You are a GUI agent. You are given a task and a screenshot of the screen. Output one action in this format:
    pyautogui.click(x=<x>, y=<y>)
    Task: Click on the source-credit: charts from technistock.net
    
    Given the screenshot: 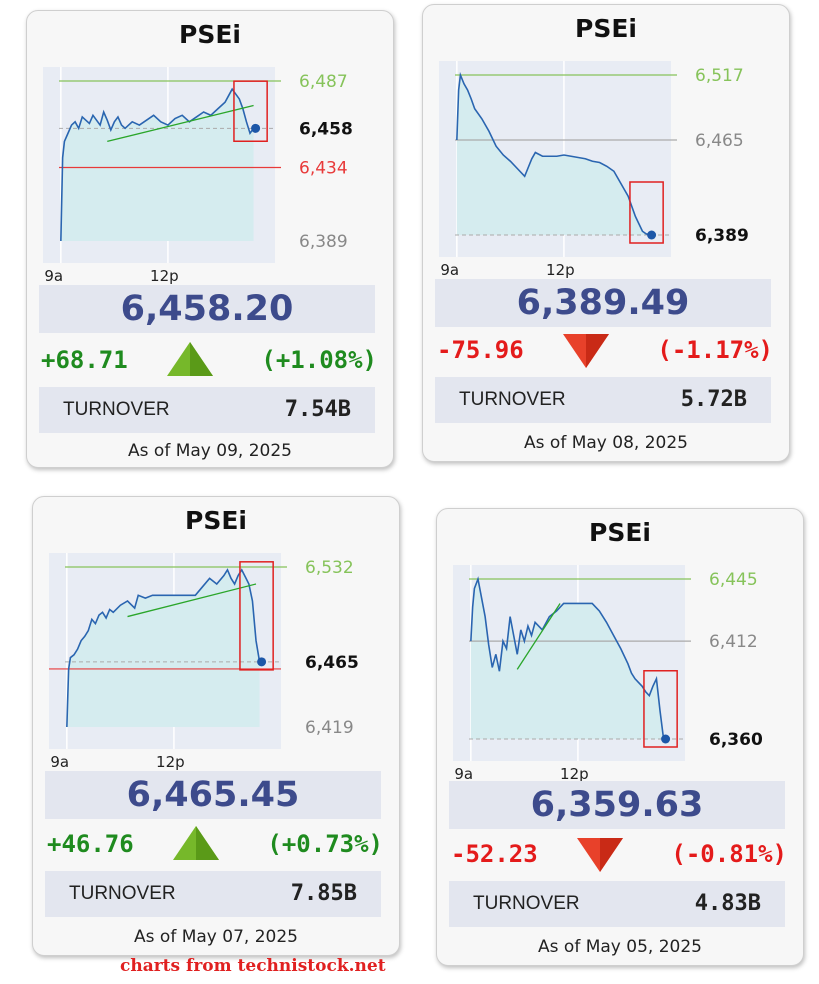 What is the action you would take?
    pyautogui.click(x=253, y=966)
    